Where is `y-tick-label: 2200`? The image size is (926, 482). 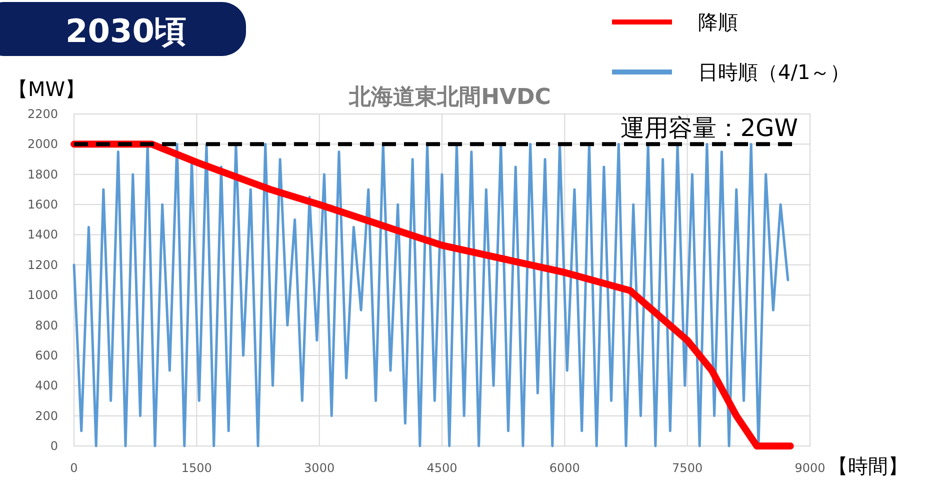
y-tick-label: 2200 is located at coordinates (42, 114).